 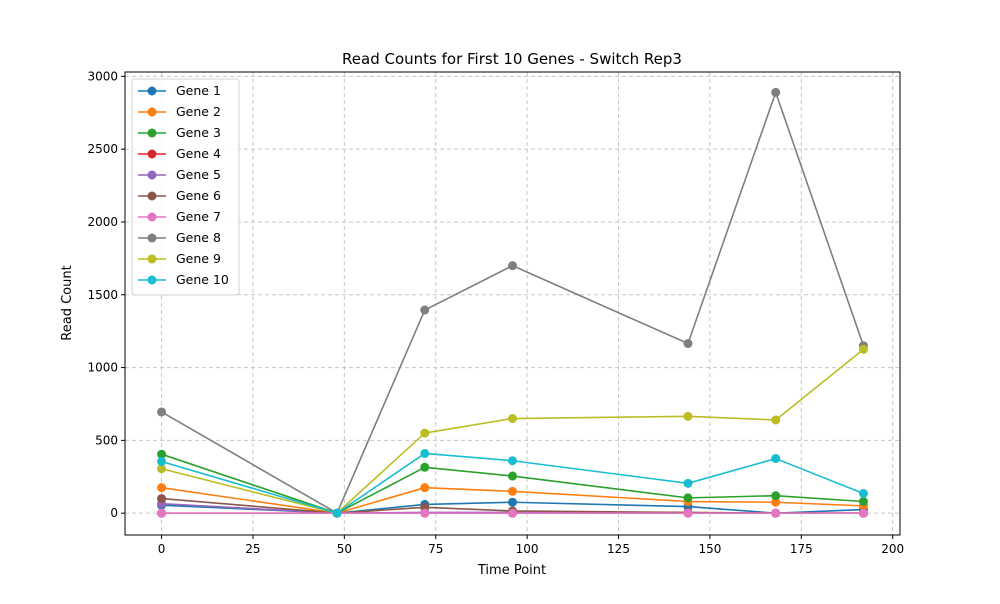 I want to click on x-tick-label: 200, so click(x=892, y=549).